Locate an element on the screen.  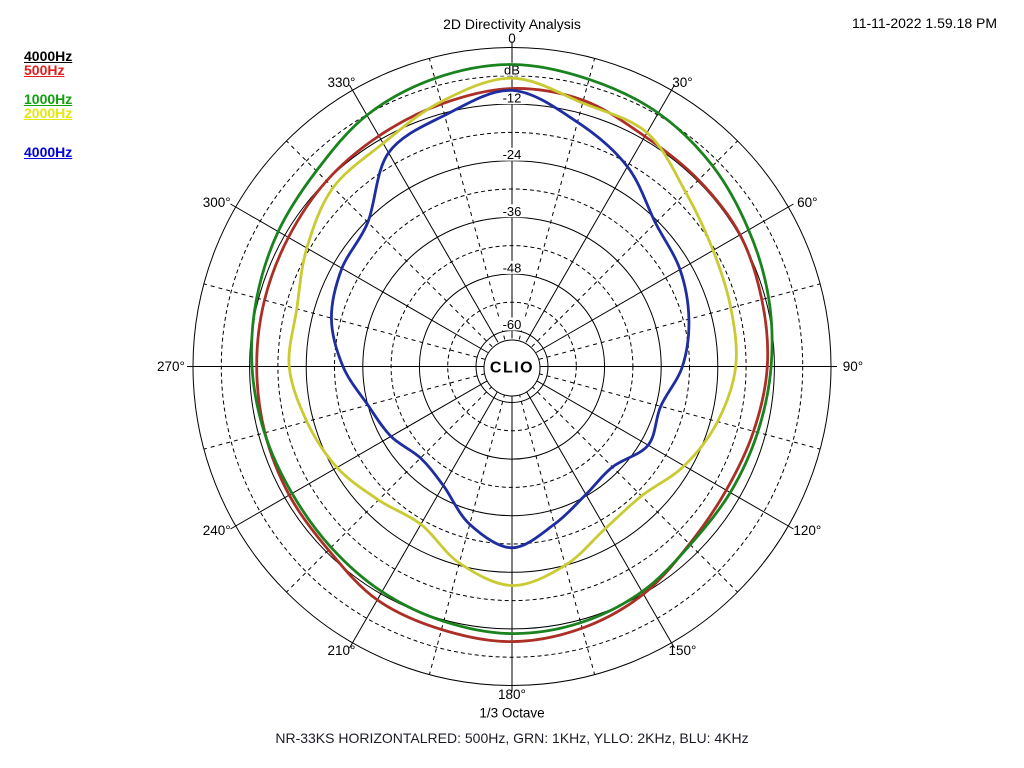
angle-label-270: 270° is located at coordinates (171, 366).